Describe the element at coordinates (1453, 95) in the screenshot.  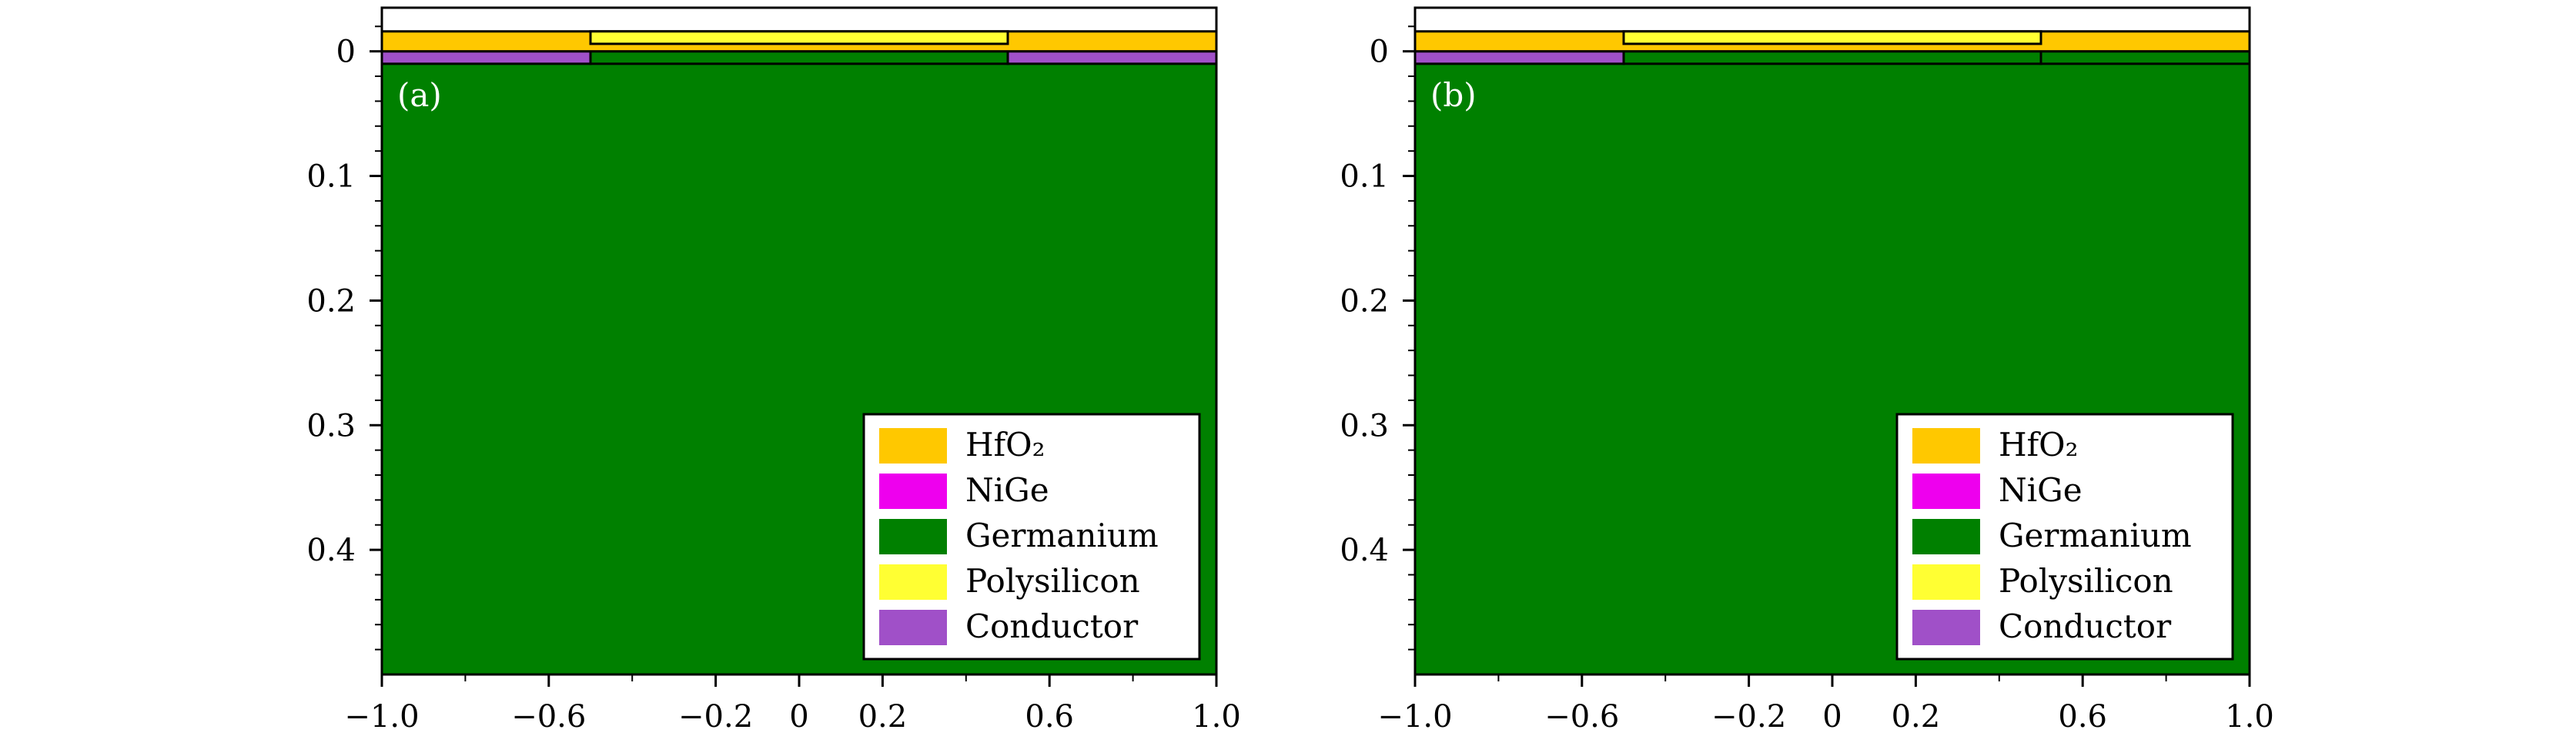
I see `panel-label: (b)` at that location.